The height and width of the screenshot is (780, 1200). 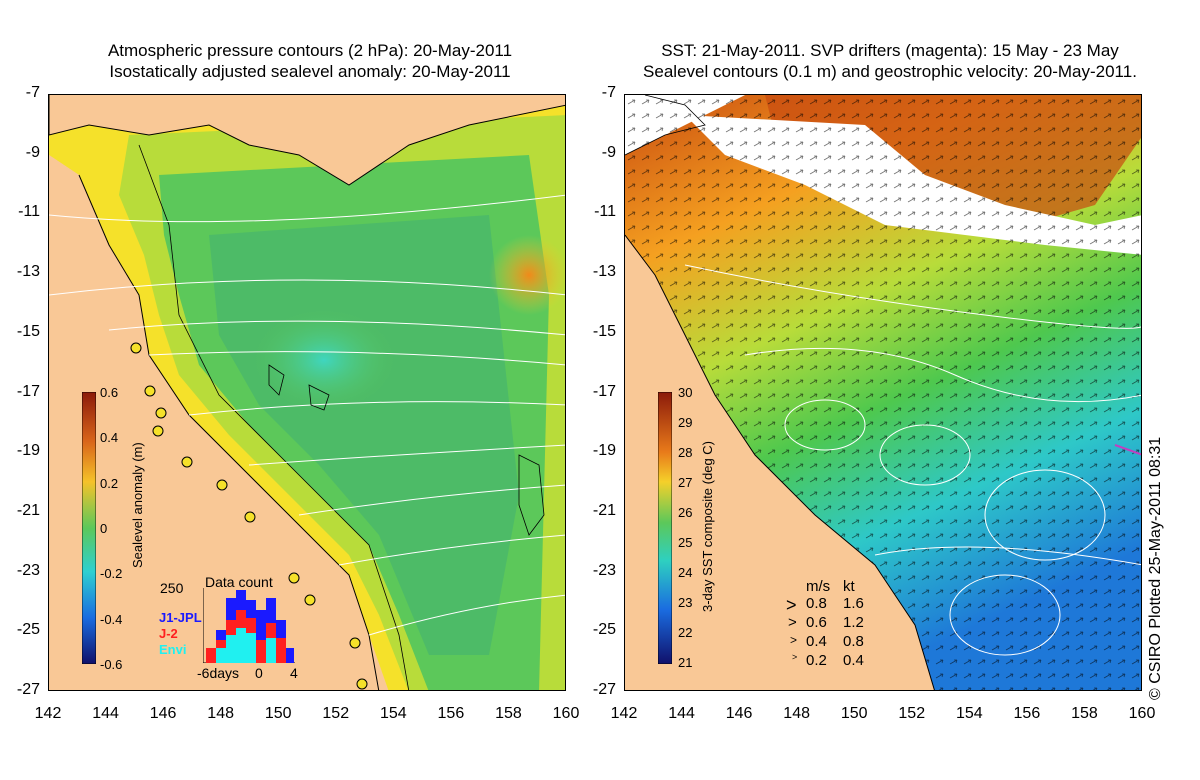 I want to click on sealevel-colorbar-tick: -0.4, so click(x=111, y=619).